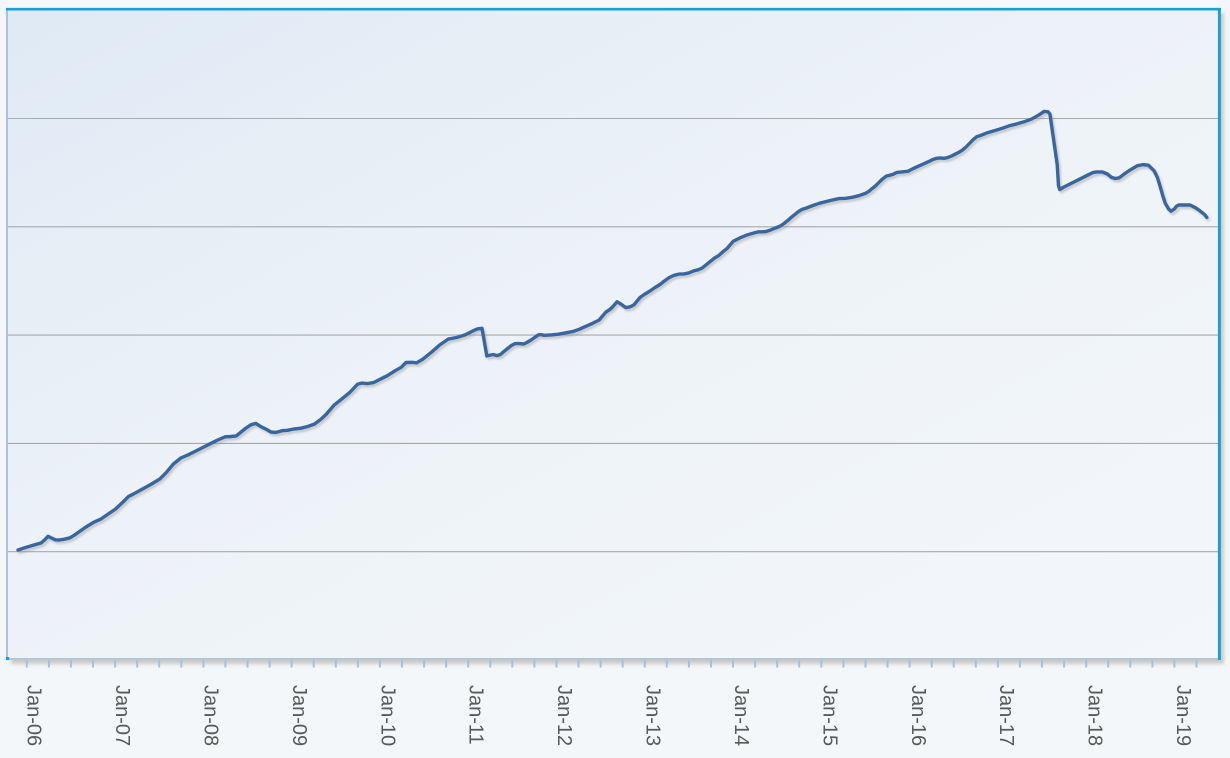 Image resolution: width=1230 pixels, height=758 pixels. Describe the element at coordinates (1183, 715) in the screenshot. I see `svg-text: Jan-19` at that location.